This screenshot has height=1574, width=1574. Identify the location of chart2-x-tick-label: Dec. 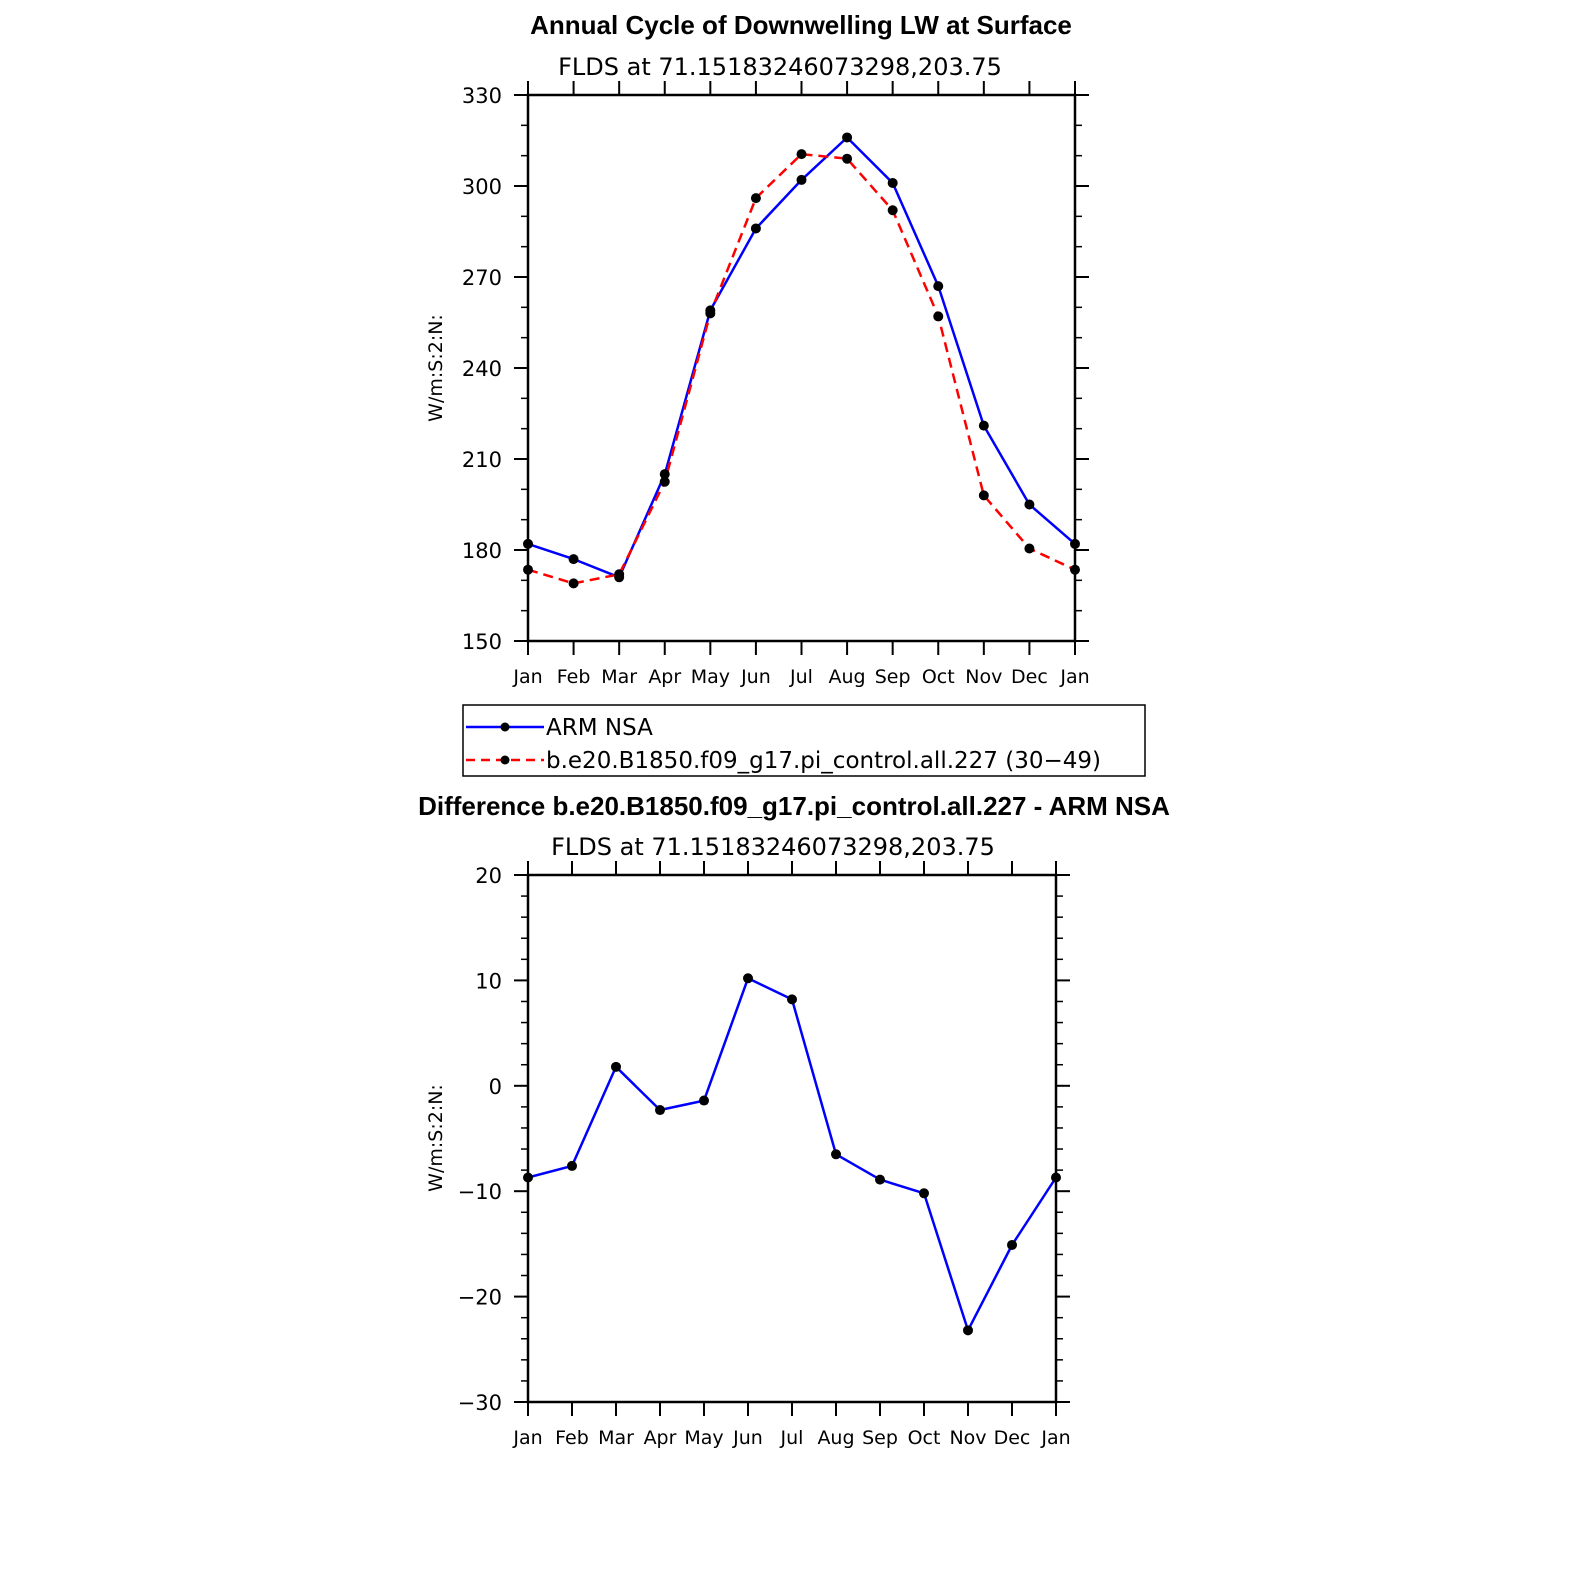
(1012, 1438).